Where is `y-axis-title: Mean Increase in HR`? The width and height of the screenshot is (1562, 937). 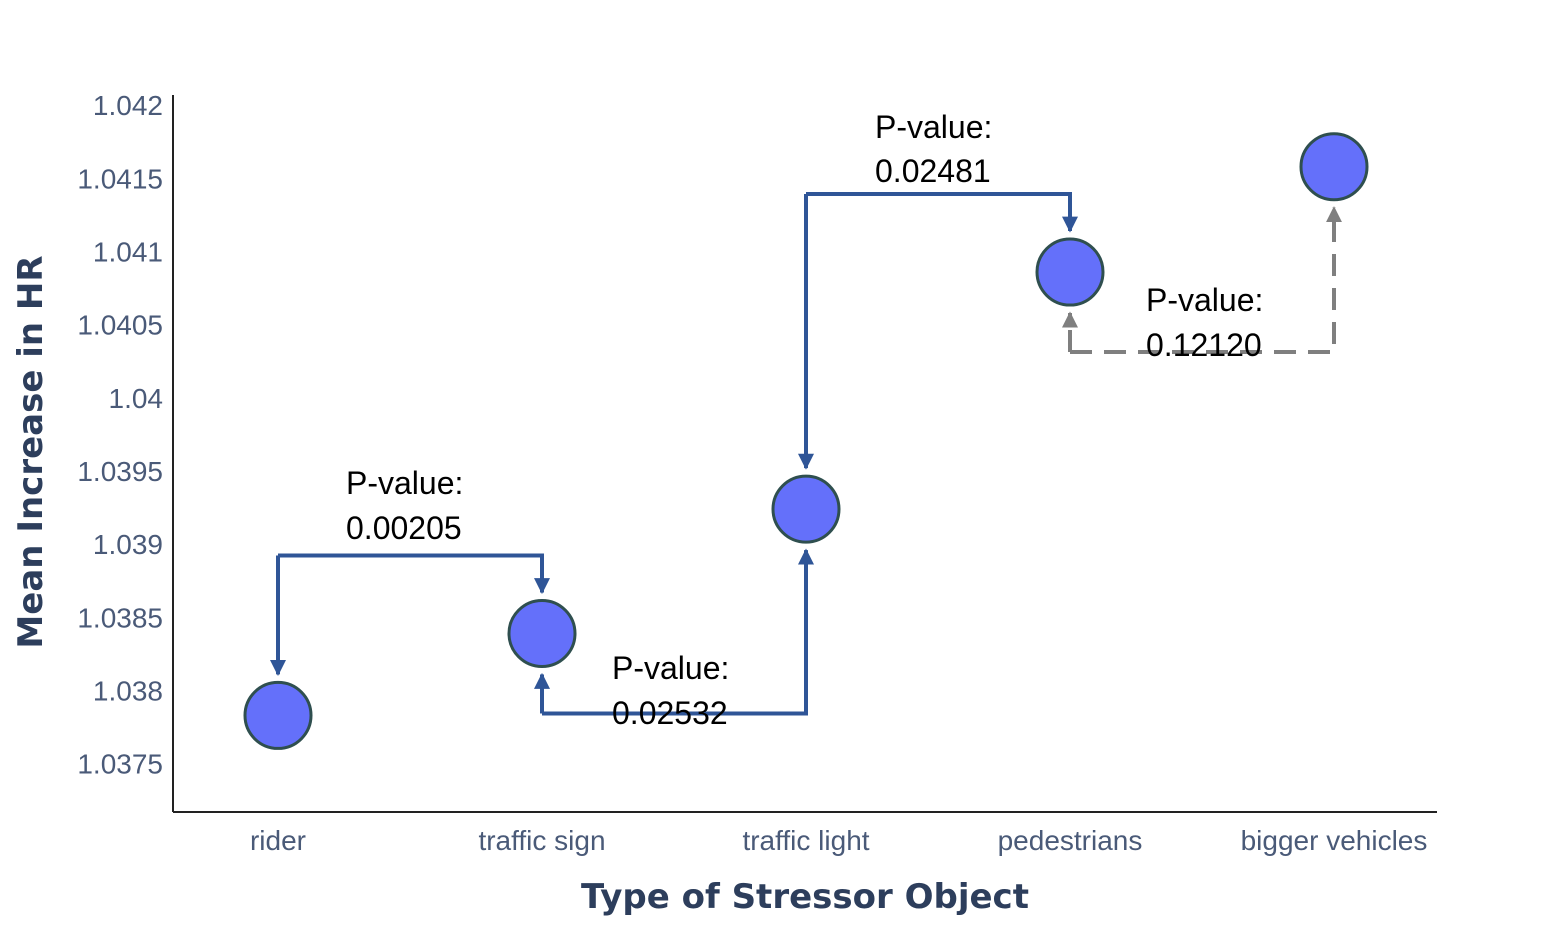
y-axis-title: Mean Increase in HR is located at coordinates (31, 451).